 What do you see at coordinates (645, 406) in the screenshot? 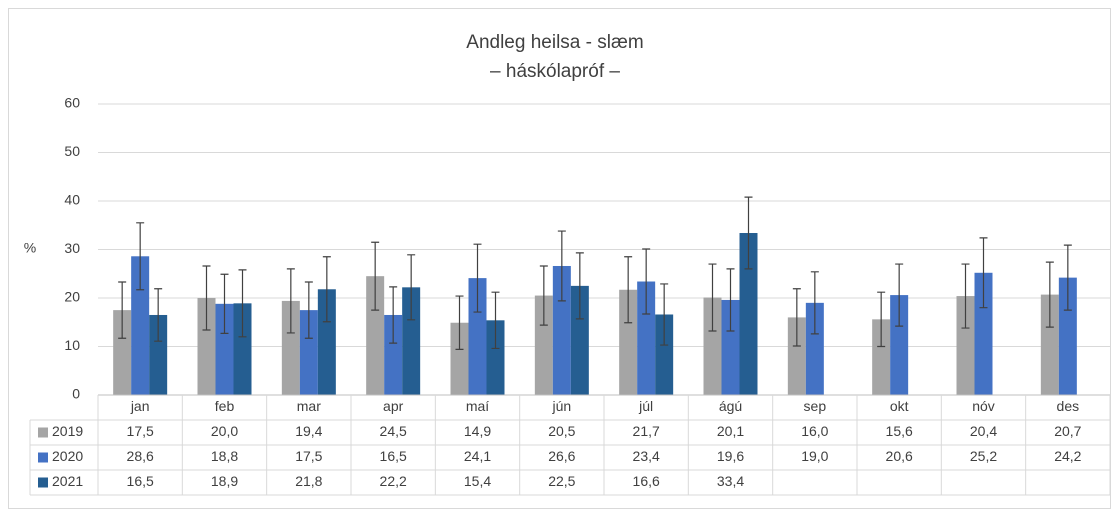
I see `x-tick-label: júl` at bounding box center [645, 406].